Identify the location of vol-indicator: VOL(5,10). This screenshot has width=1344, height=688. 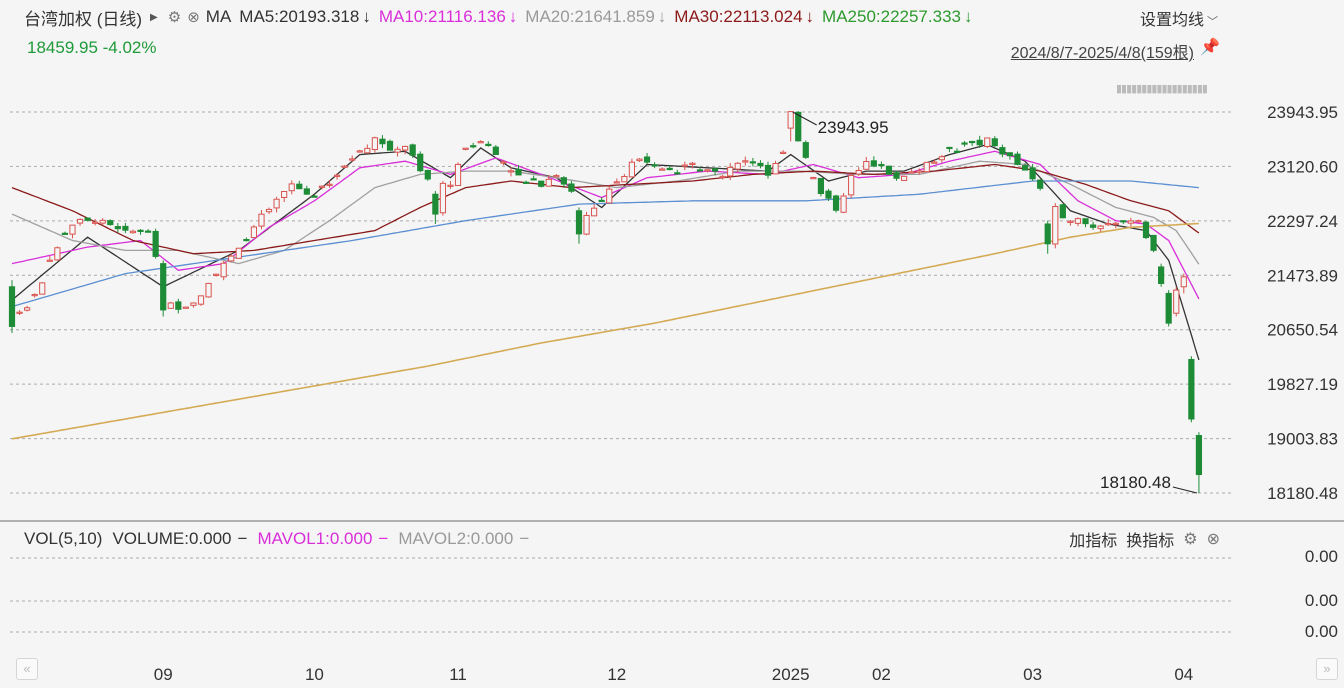
(63, 538).